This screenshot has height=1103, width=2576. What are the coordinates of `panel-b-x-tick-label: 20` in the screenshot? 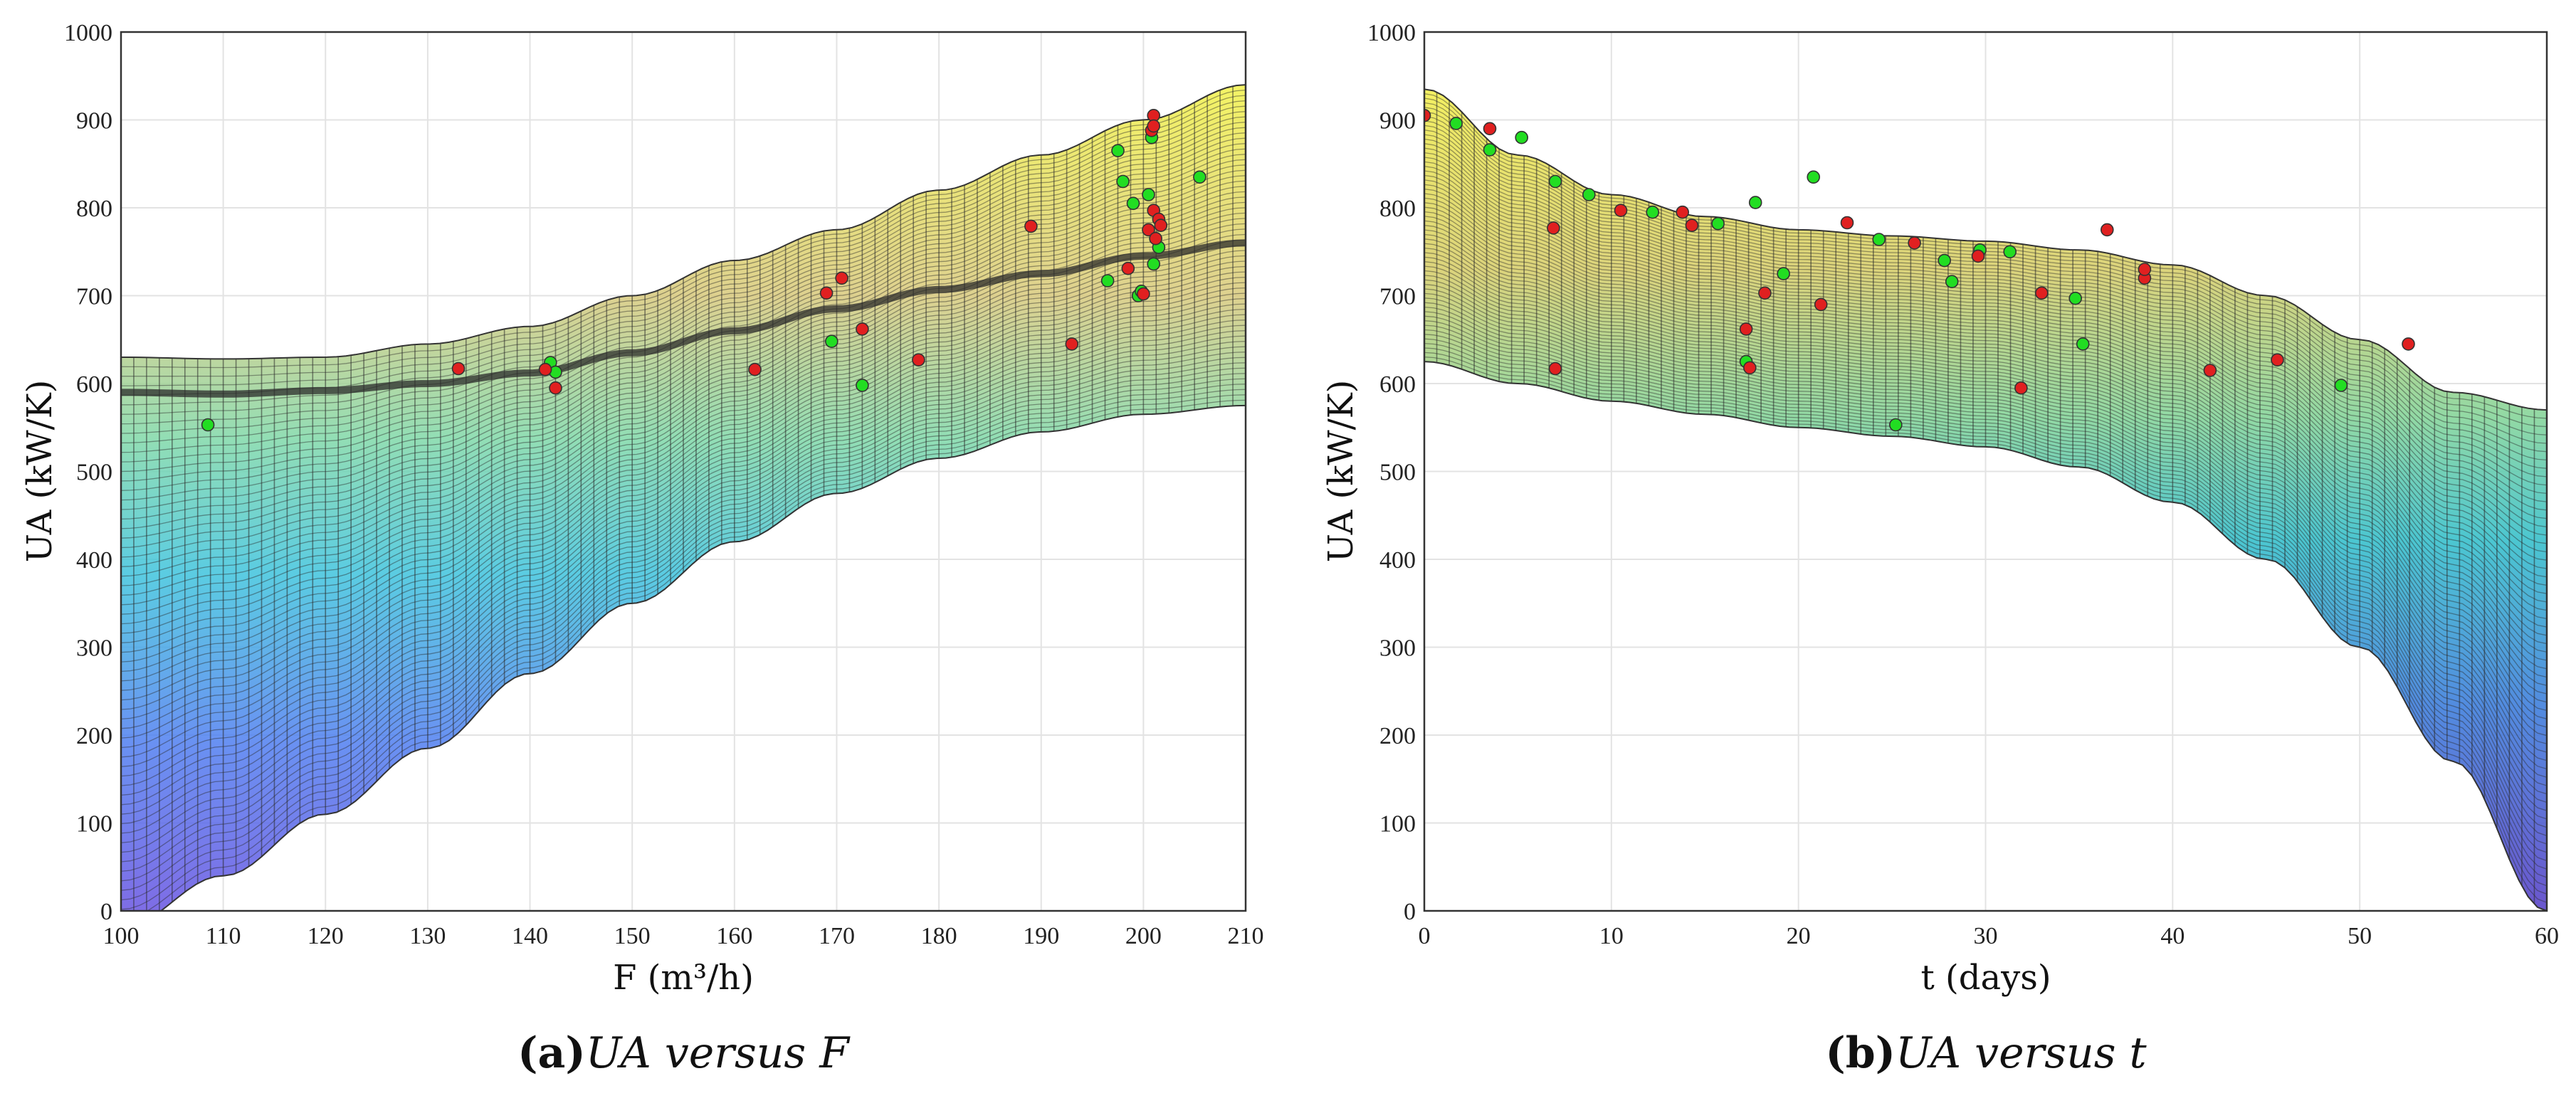 It's located at (1799, 936).